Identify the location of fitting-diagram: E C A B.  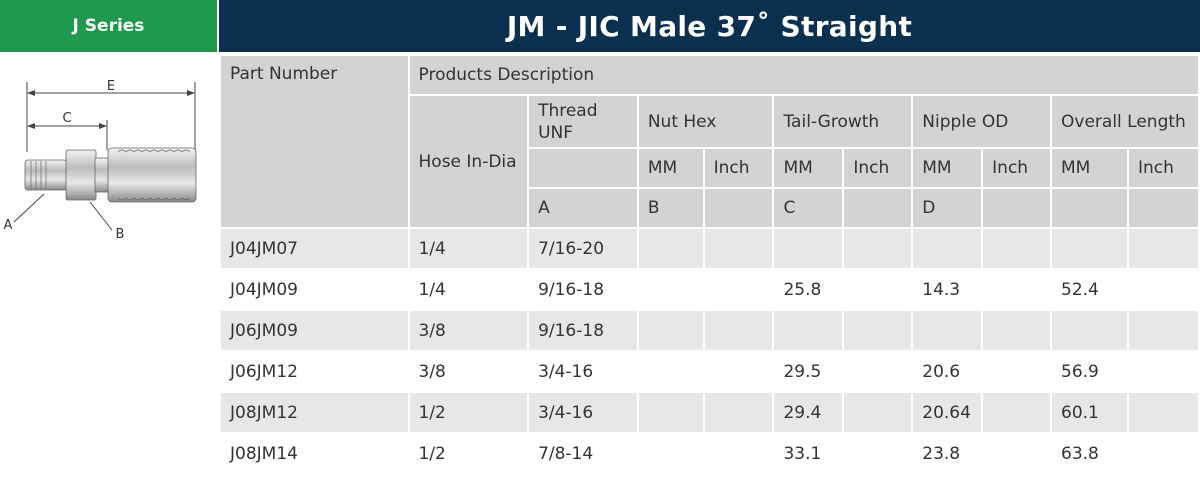
(100, 160).